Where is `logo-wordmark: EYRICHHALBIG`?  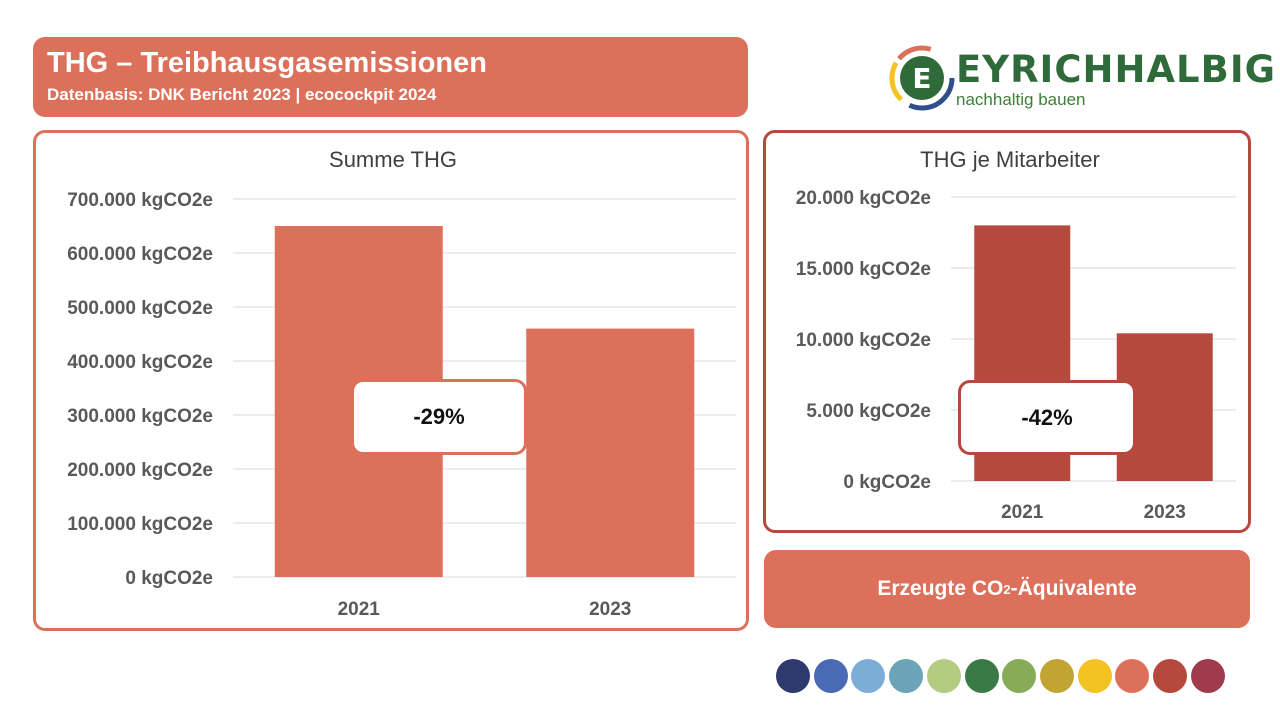 logo-wordmark: EYRICHHALBIG is located at coordinates (1116, 69).